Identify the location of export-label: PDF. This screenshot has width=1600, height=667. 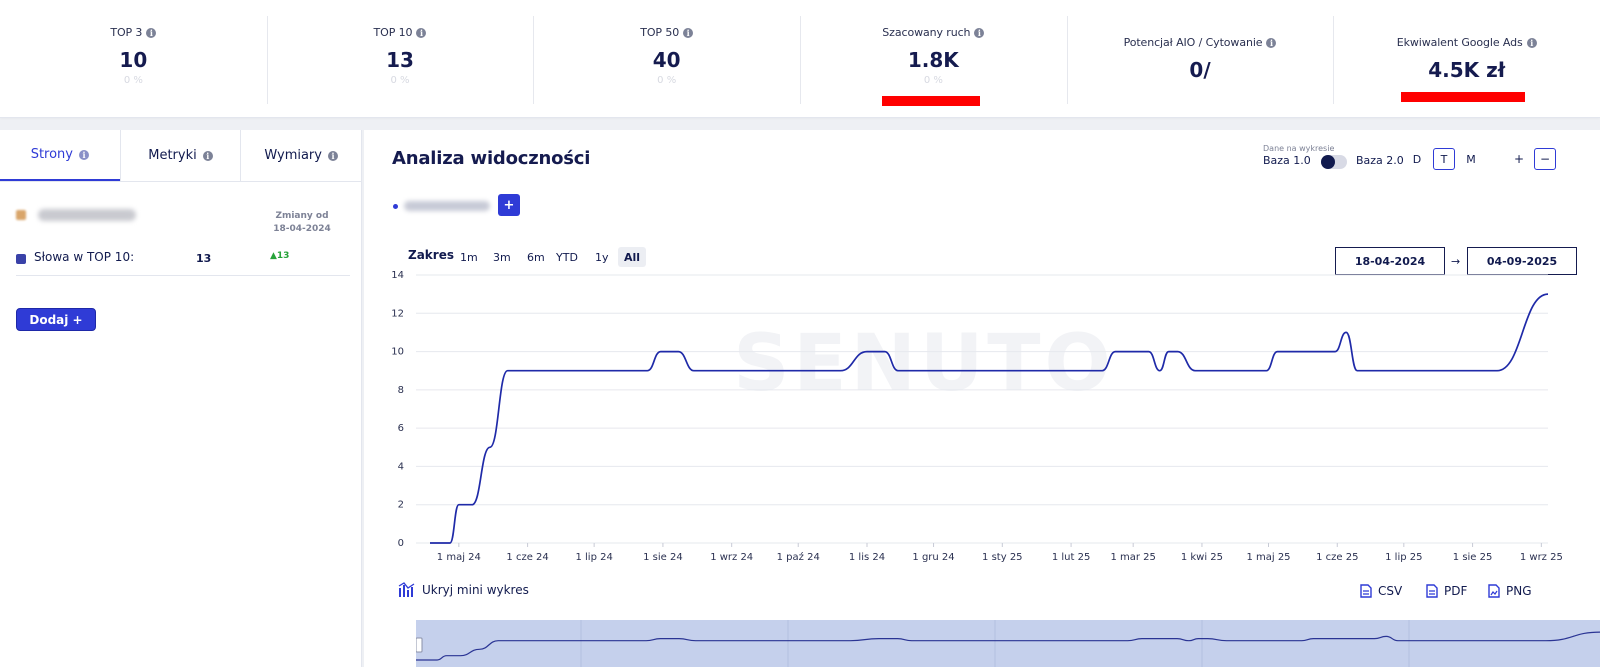
(1456, 591).